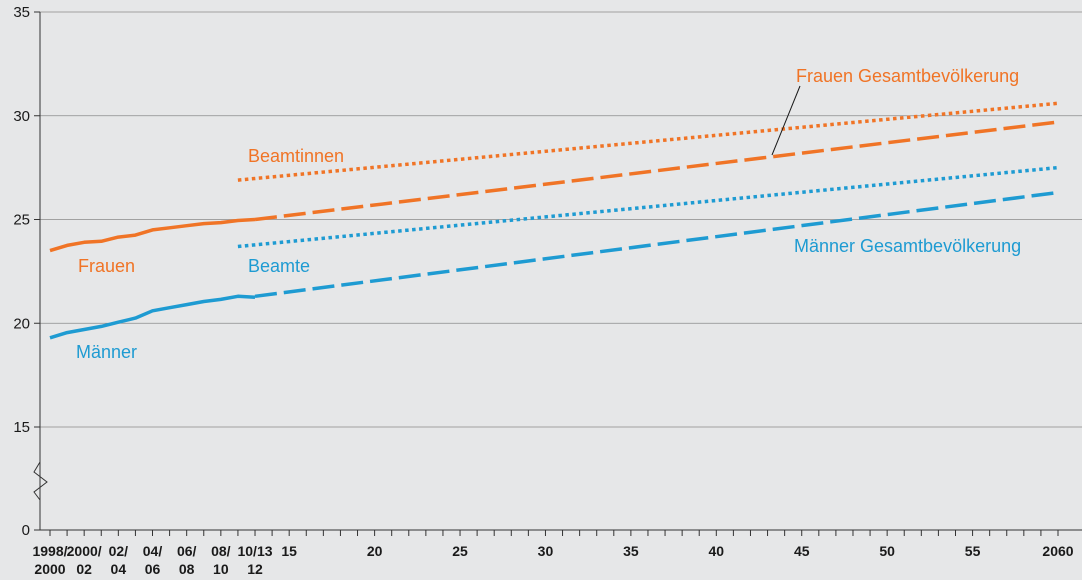 The image size is (1082, 580). Describe the element at coordinates (21, 220) in the screenshot. I see `y-tick-label: 25` at that location.